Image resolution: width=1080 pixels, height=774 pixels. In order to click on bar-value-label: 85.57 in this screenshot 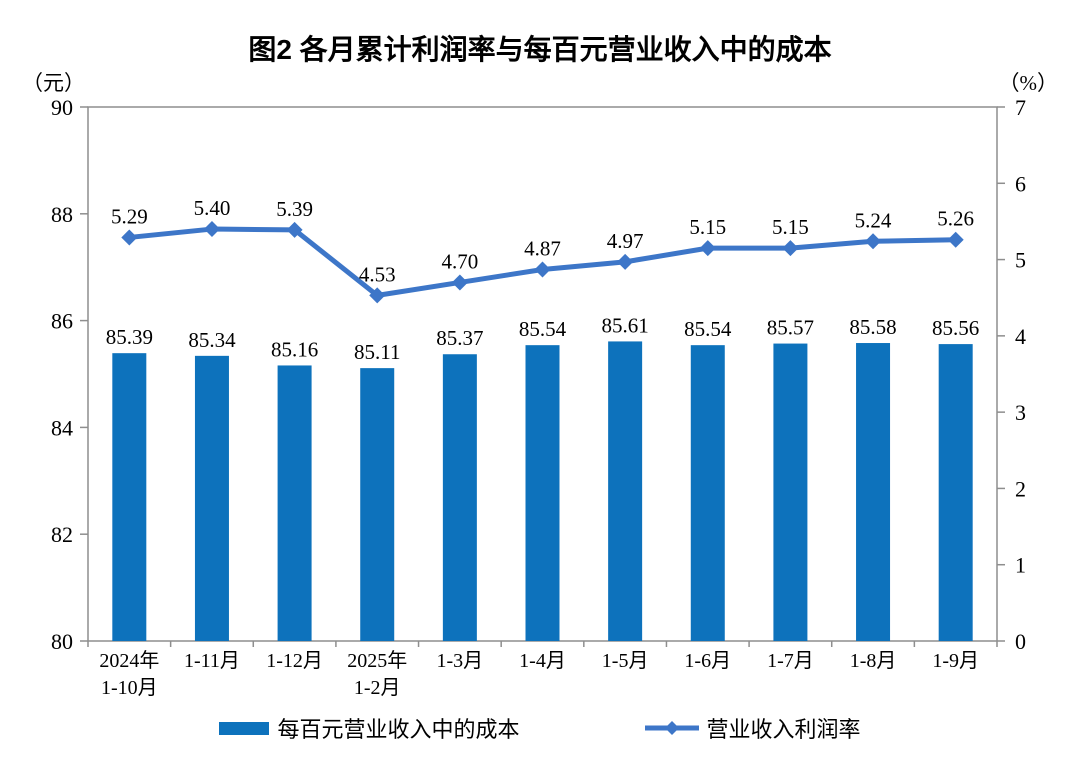, I will do `click(790, 328)`.